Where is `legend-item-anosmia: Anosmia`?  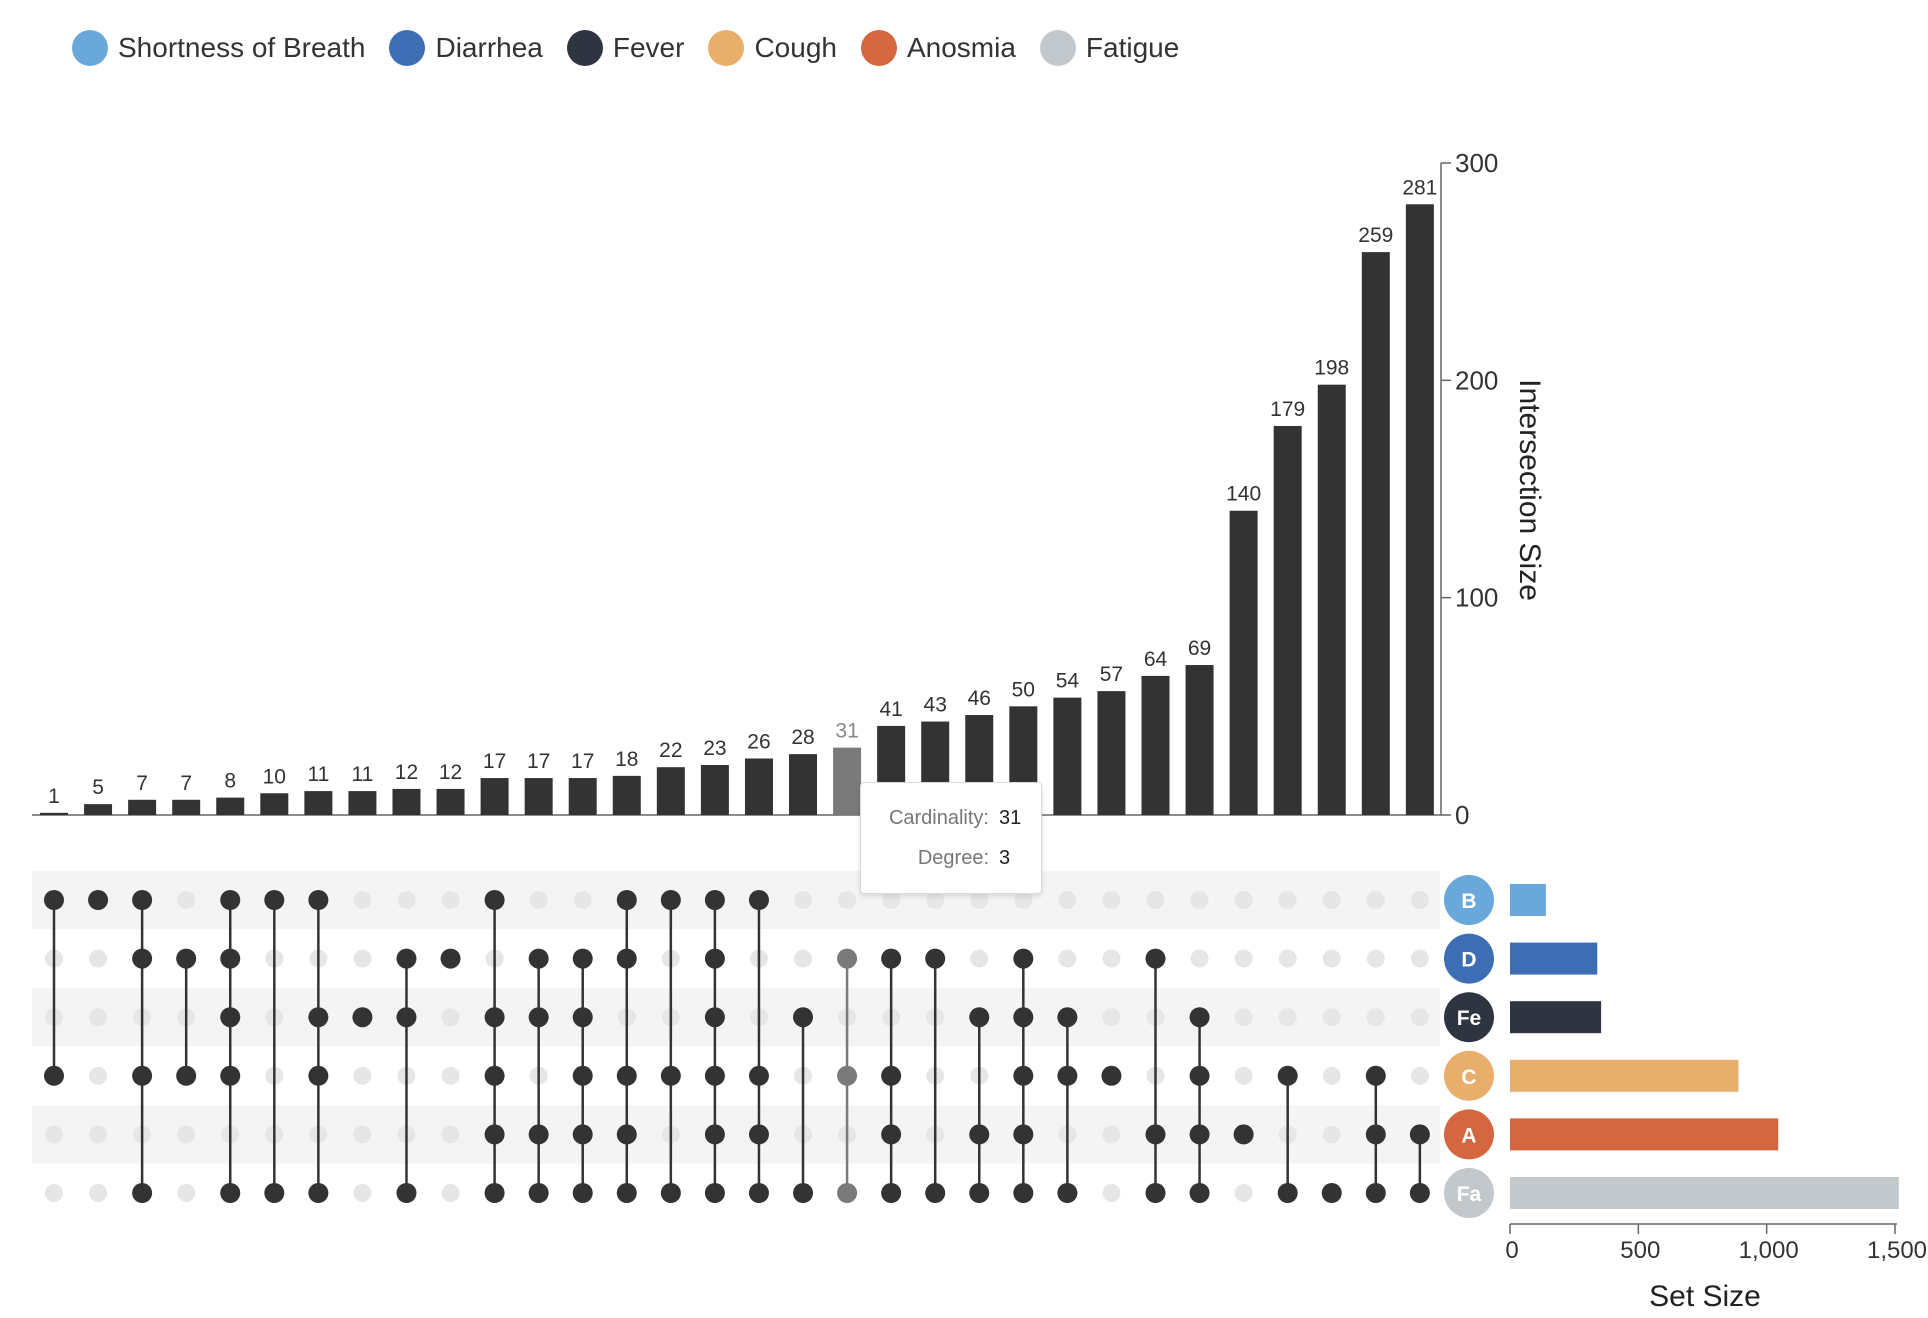 legend-item-anosmia: Anosmia is located at coordinates (938, 48).